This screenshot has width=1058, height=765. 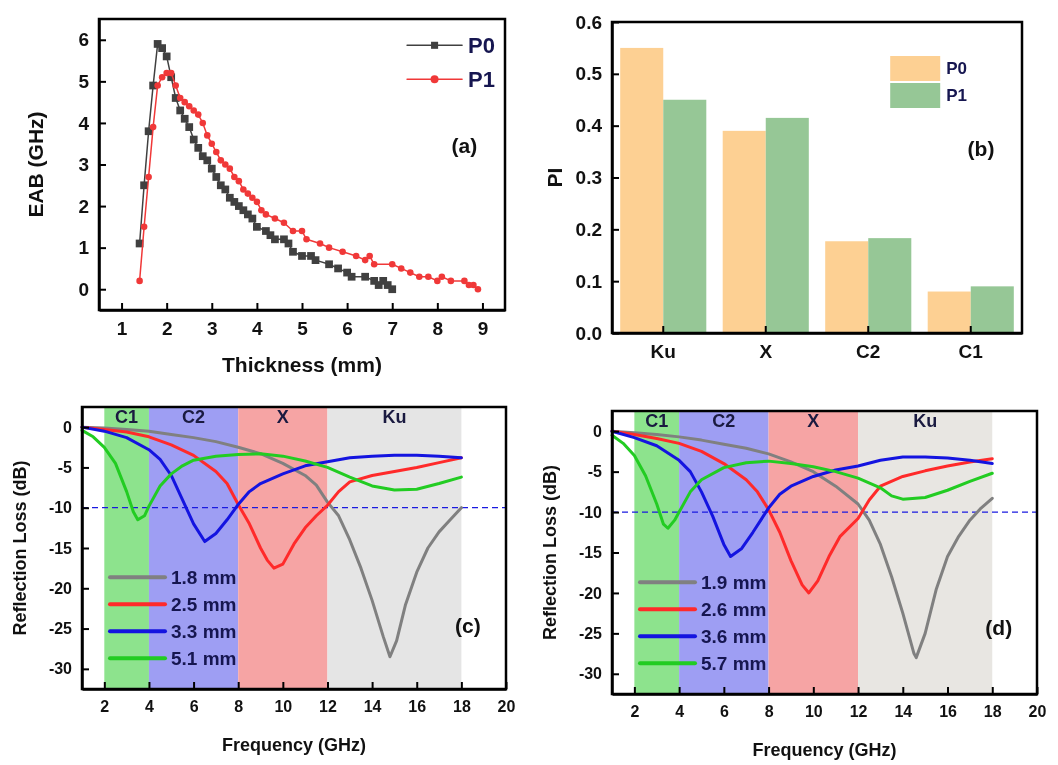 What do you see at coordinates (813, 421) in the screenshot?
I see `band-label: X` at bounding box center [813, 421].